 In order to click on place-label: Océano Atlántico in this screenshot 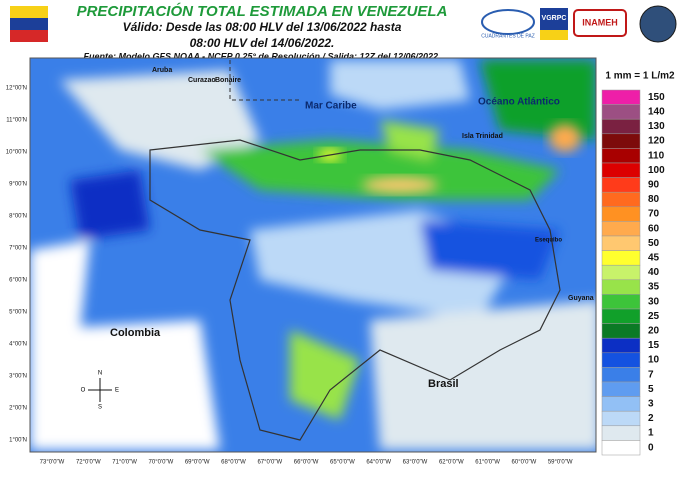, I will do `click(519, 102)`.